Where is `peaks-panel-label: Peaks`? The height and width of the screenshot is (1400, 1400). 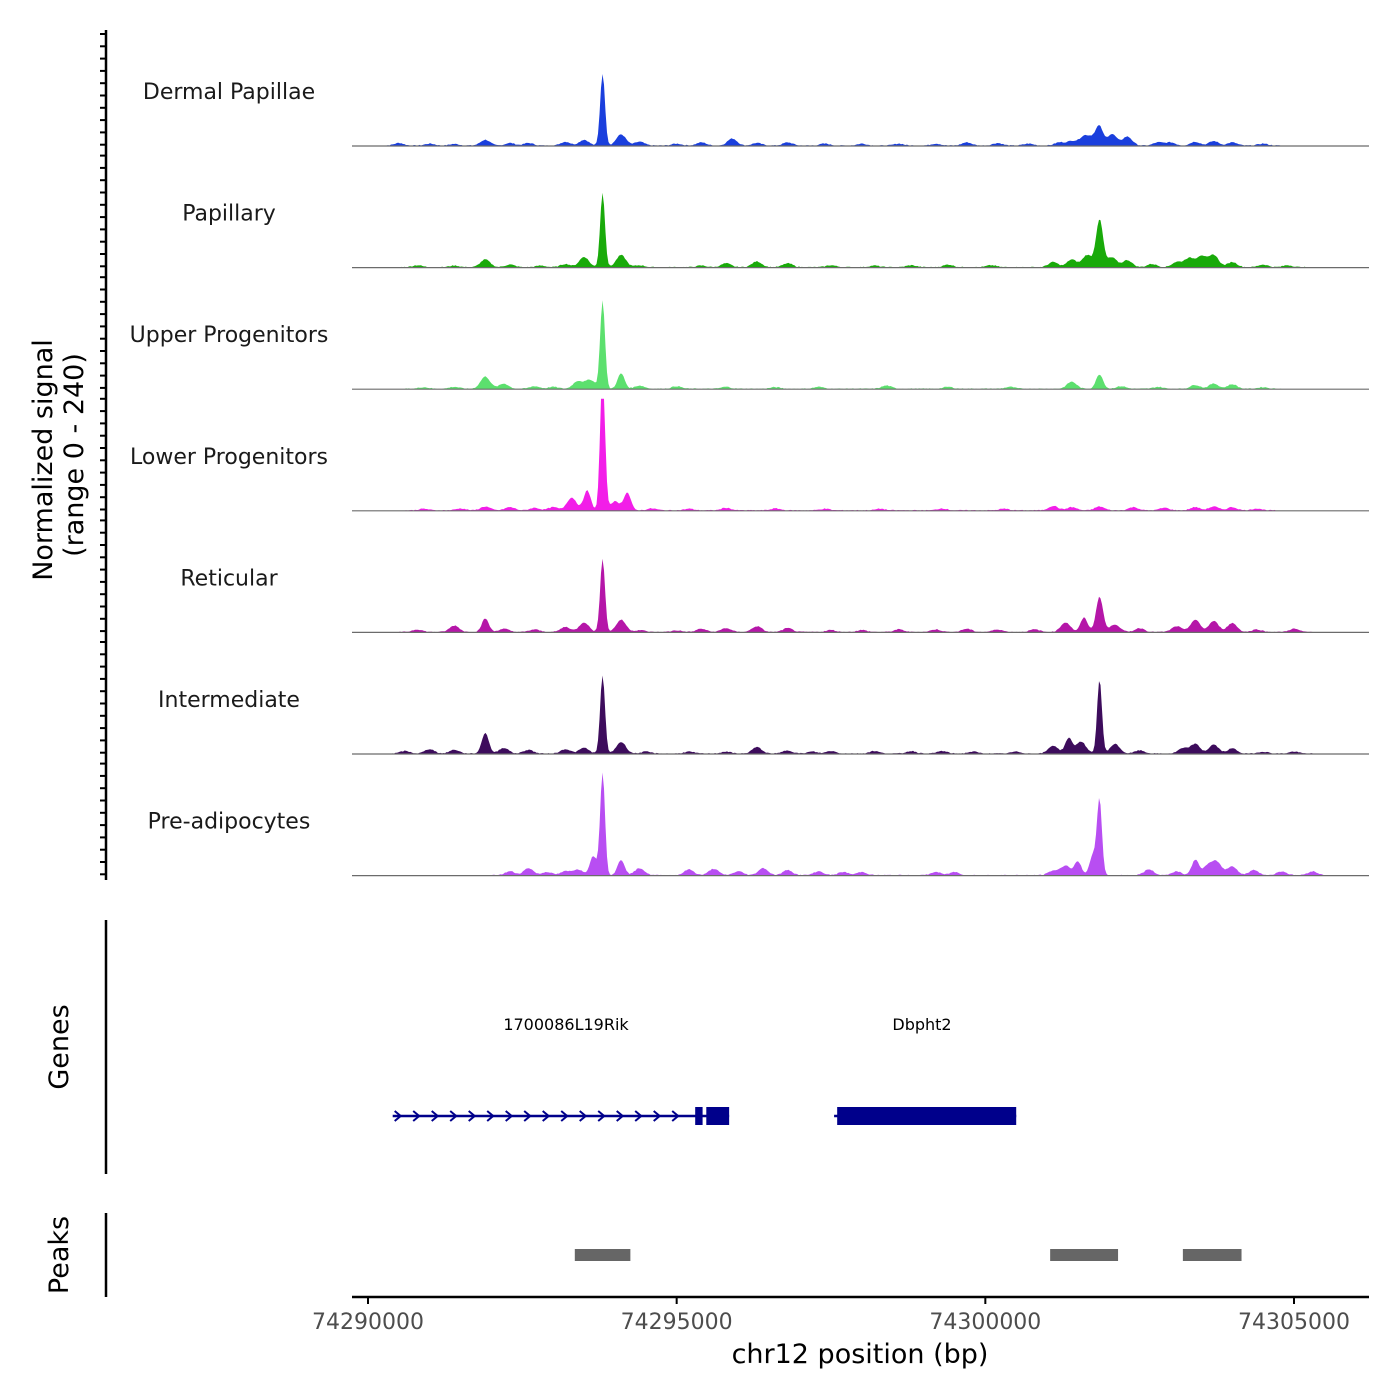
peaks-panel-label: Peaks is located at coordinates (59, 1255).